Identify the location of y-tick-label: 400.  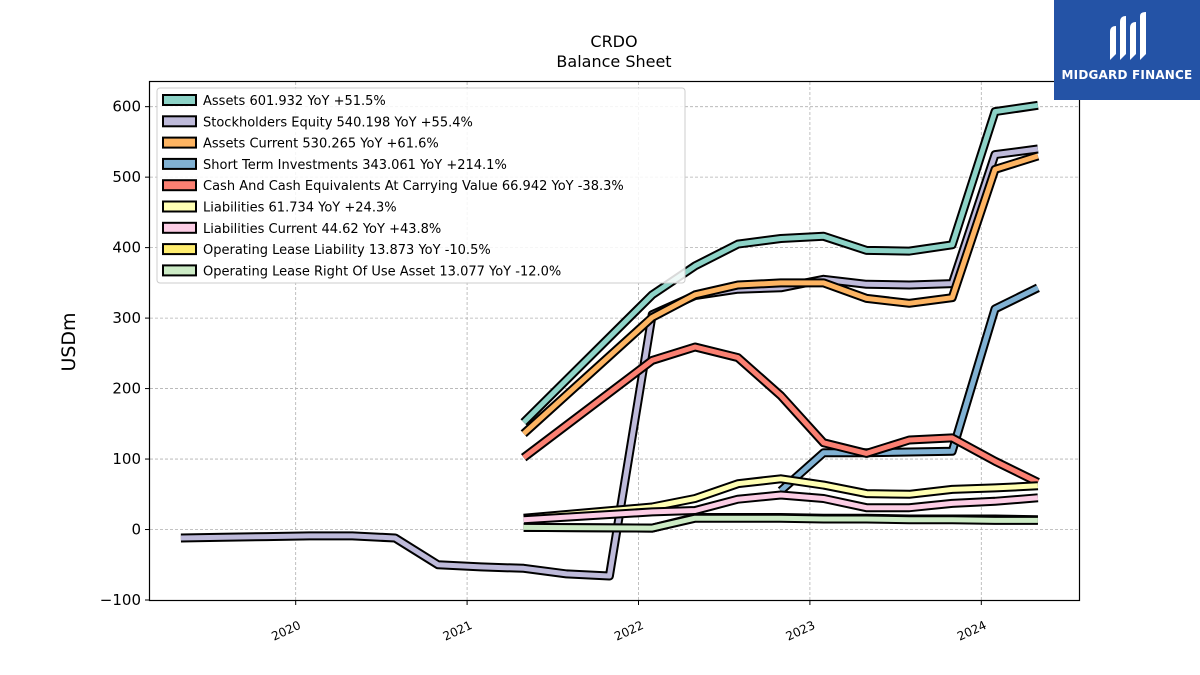
(126, 248).